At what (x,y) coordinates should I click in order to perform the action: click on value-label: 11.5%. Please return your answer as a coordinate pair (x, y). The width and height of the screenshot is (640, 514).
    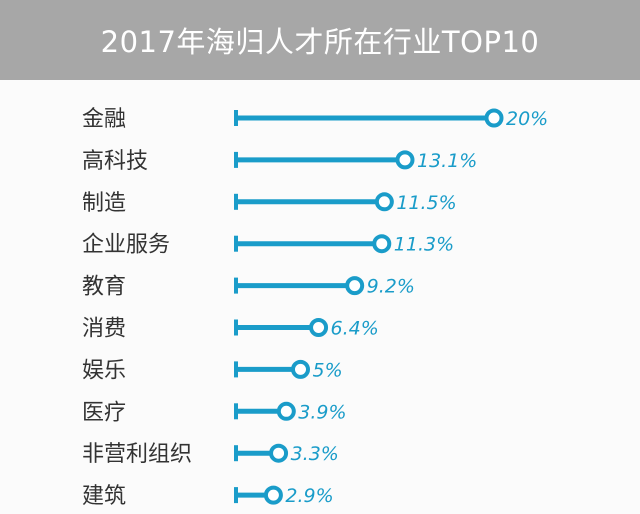
    Looking at the image, I should click on (426, 203).